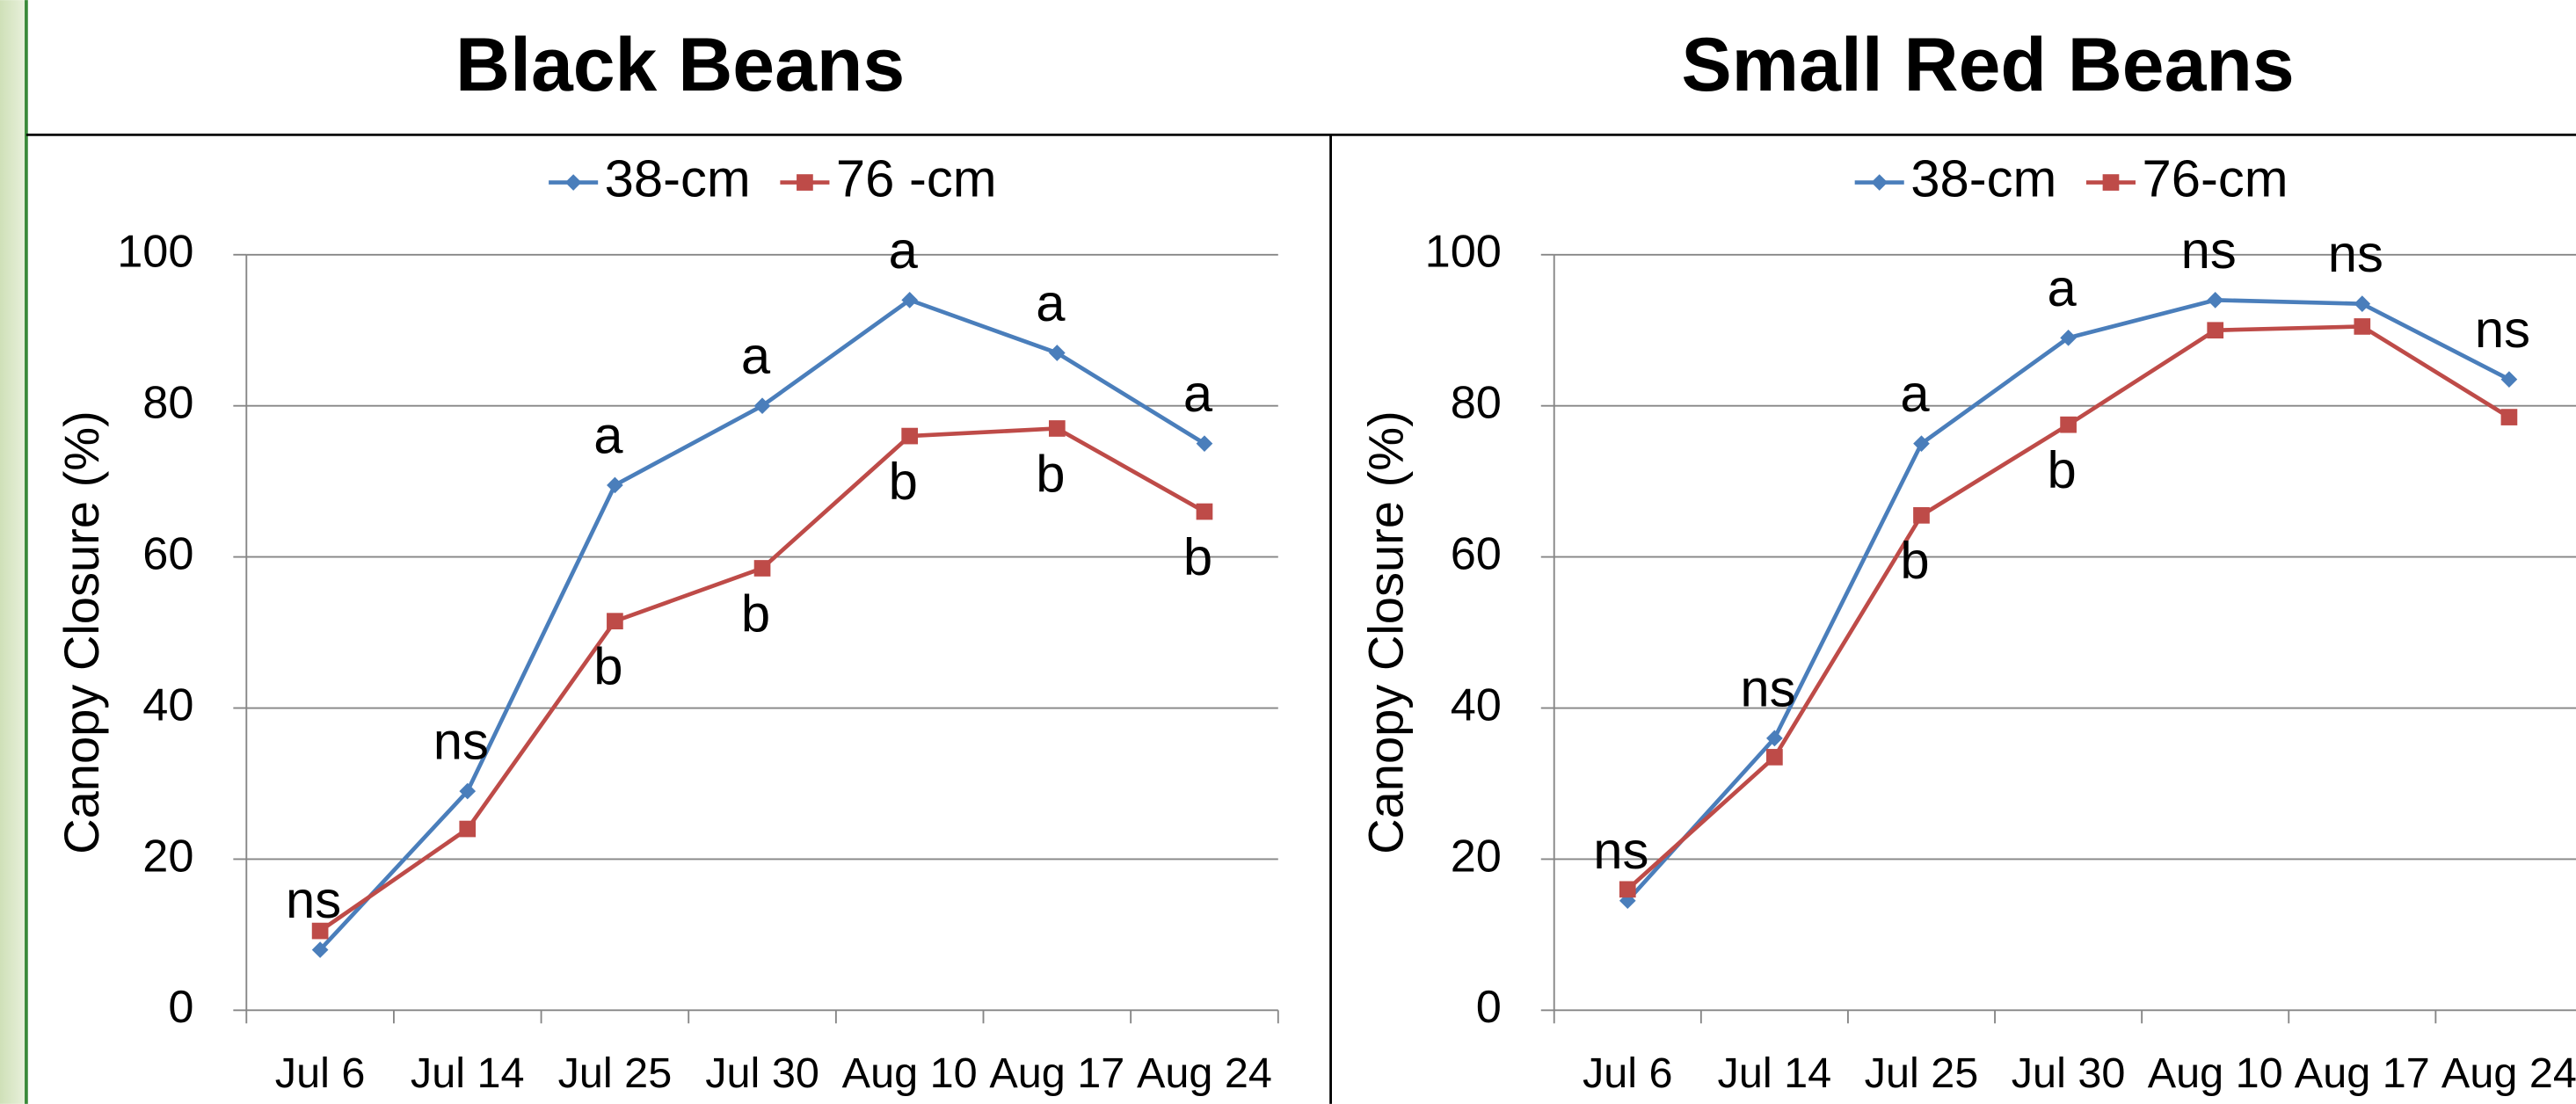  What do you see at coordinates (916, 178) in the screenshot?
I see `legend-label: 76 -cm` at bounding box center [916, 178].